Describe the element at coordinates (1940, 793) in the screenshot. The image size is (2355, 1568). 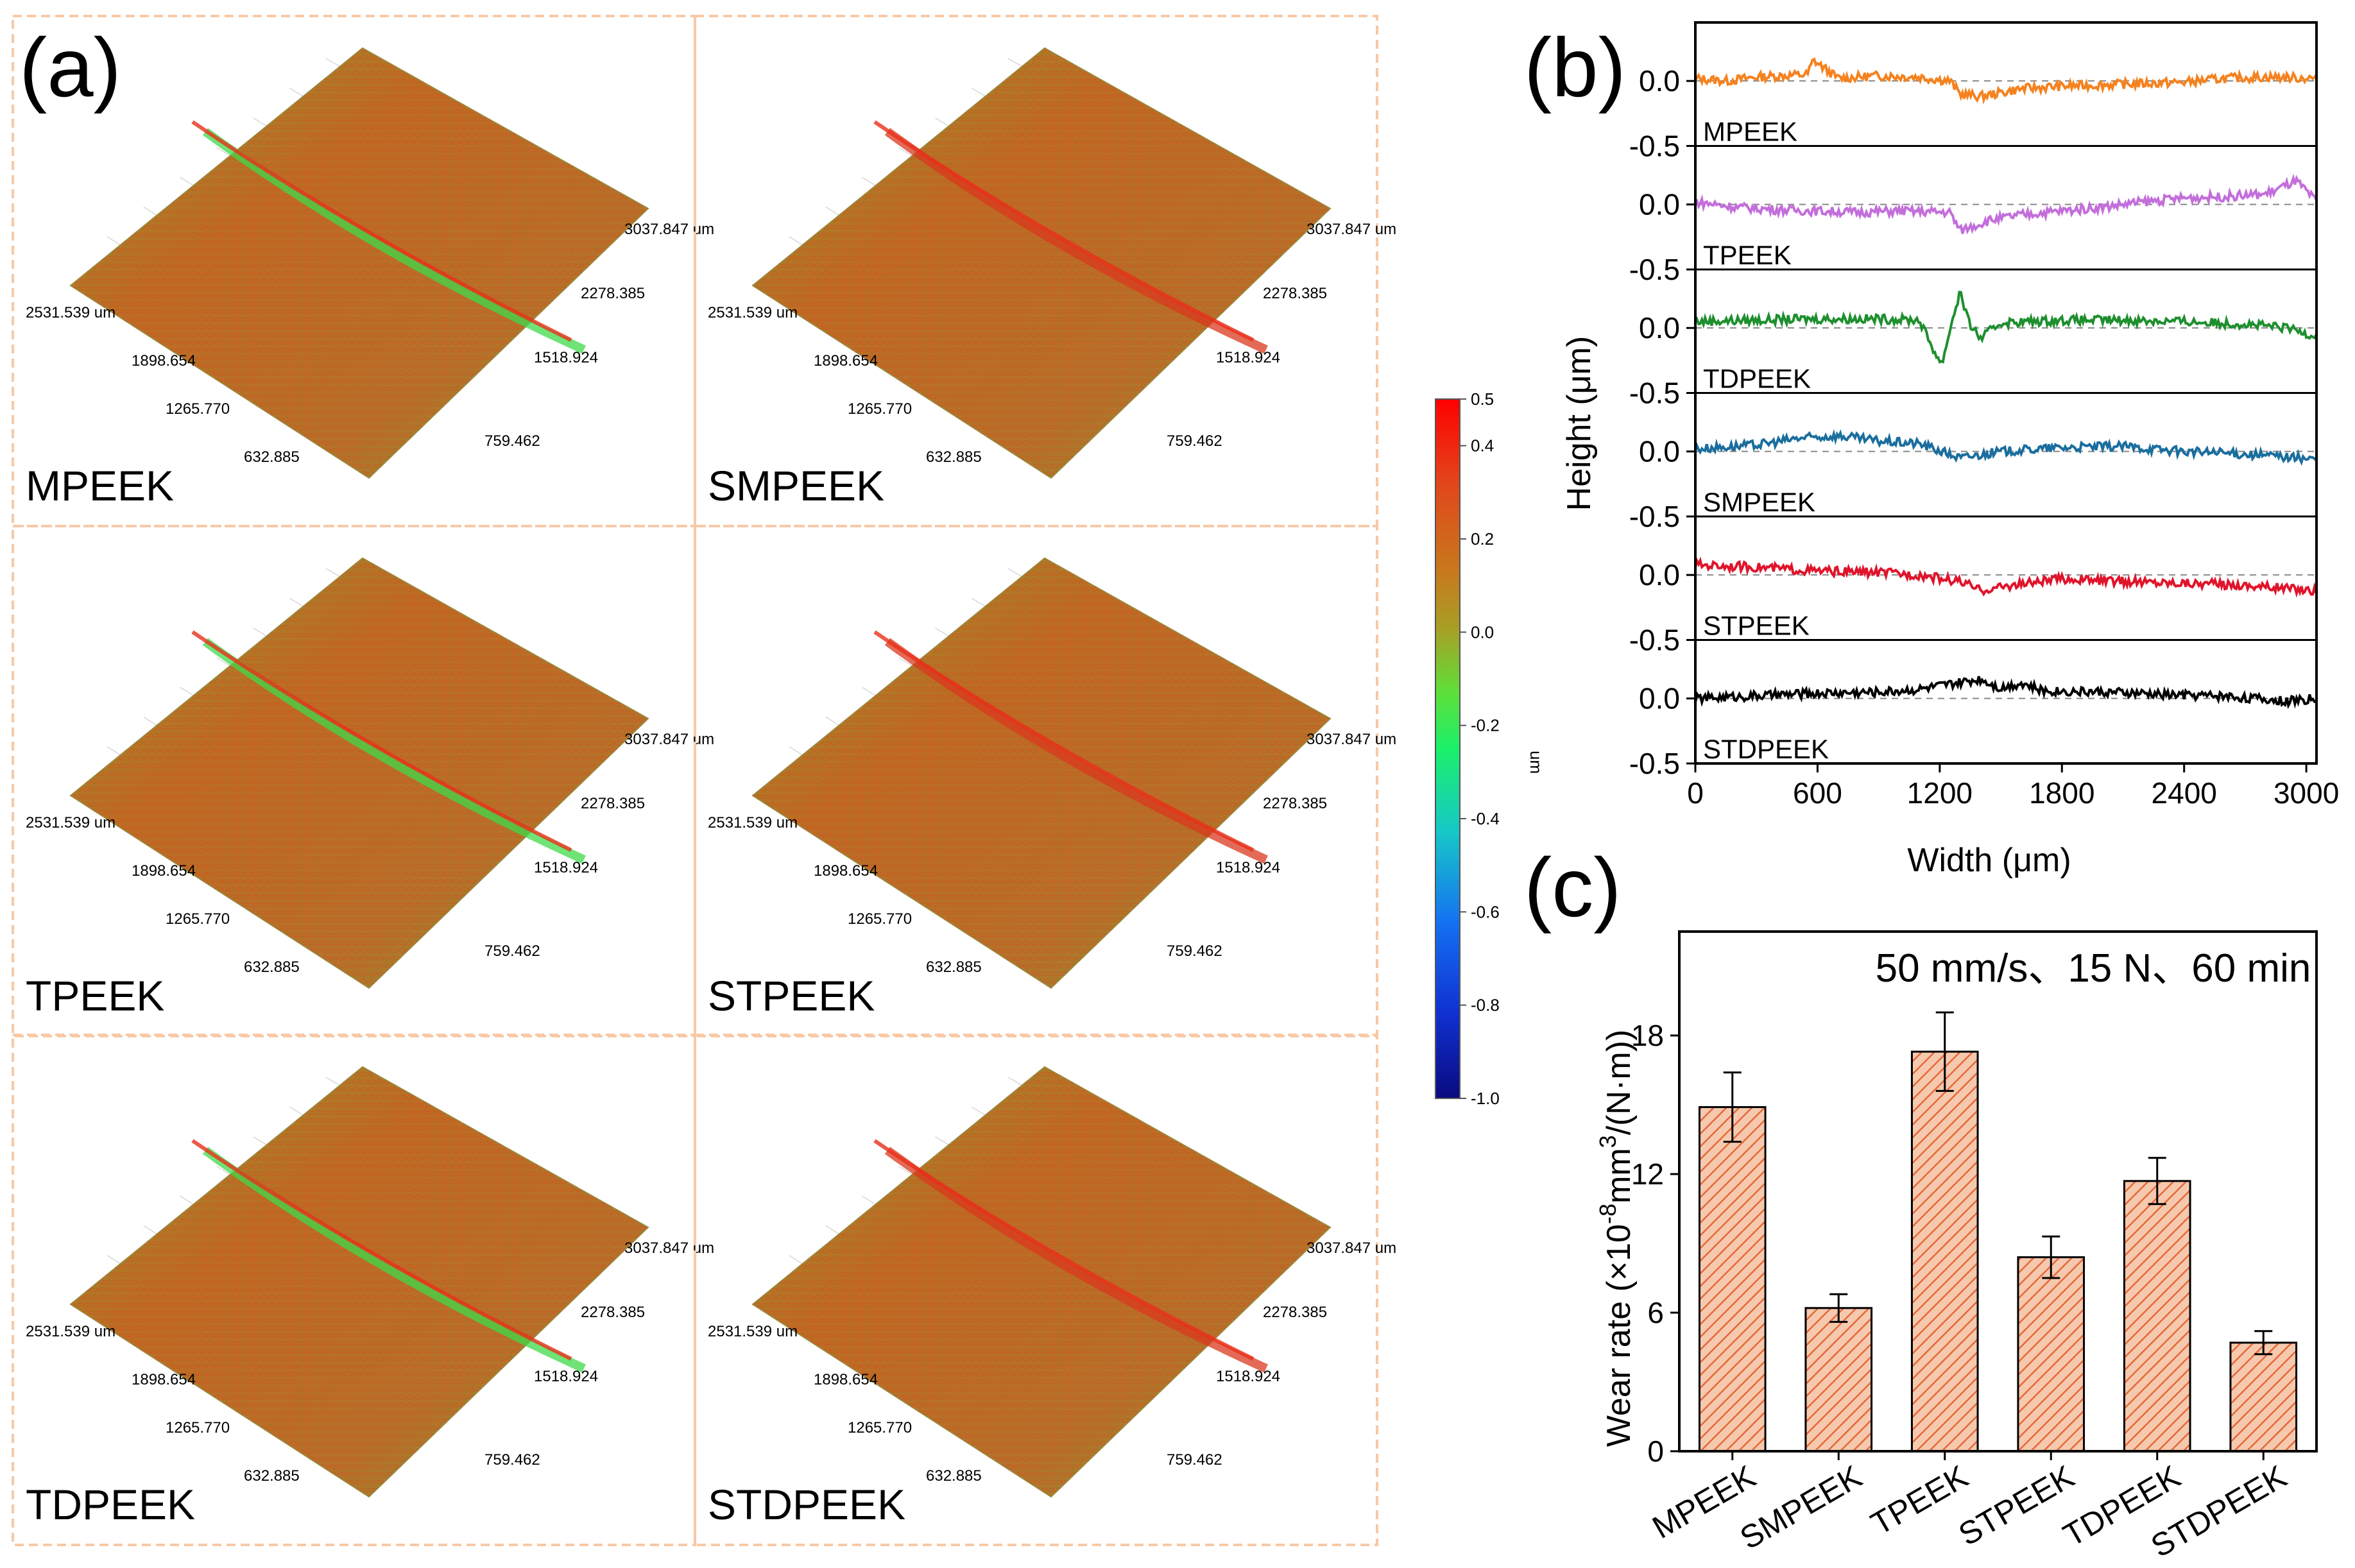
I see `x-tick-label: 1200` at that location.